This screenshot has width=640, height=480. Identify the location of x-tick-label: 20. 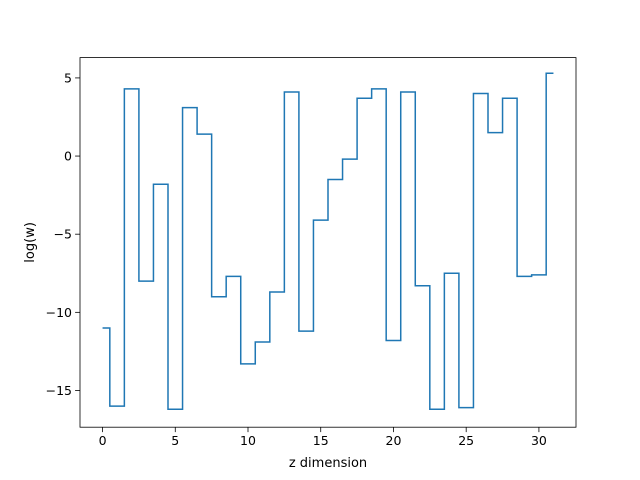
(394, 440).